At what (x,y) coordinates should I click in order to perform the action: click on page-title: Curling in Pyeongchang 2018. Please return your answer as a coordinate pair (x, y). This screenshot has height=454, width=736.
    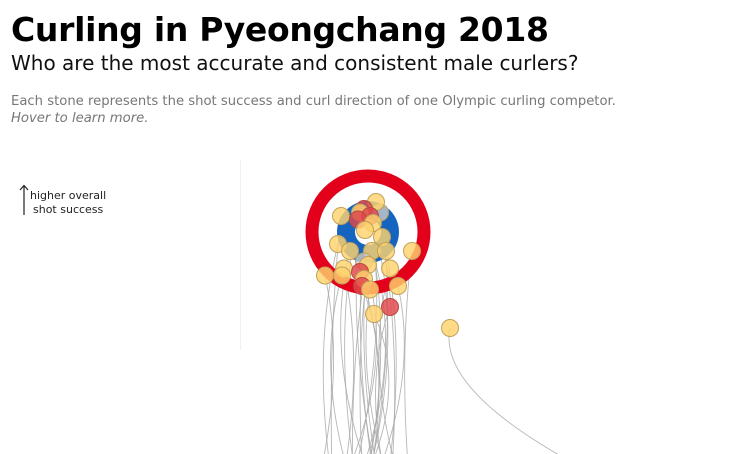
    Looking at the image, I should click on (280, 29).